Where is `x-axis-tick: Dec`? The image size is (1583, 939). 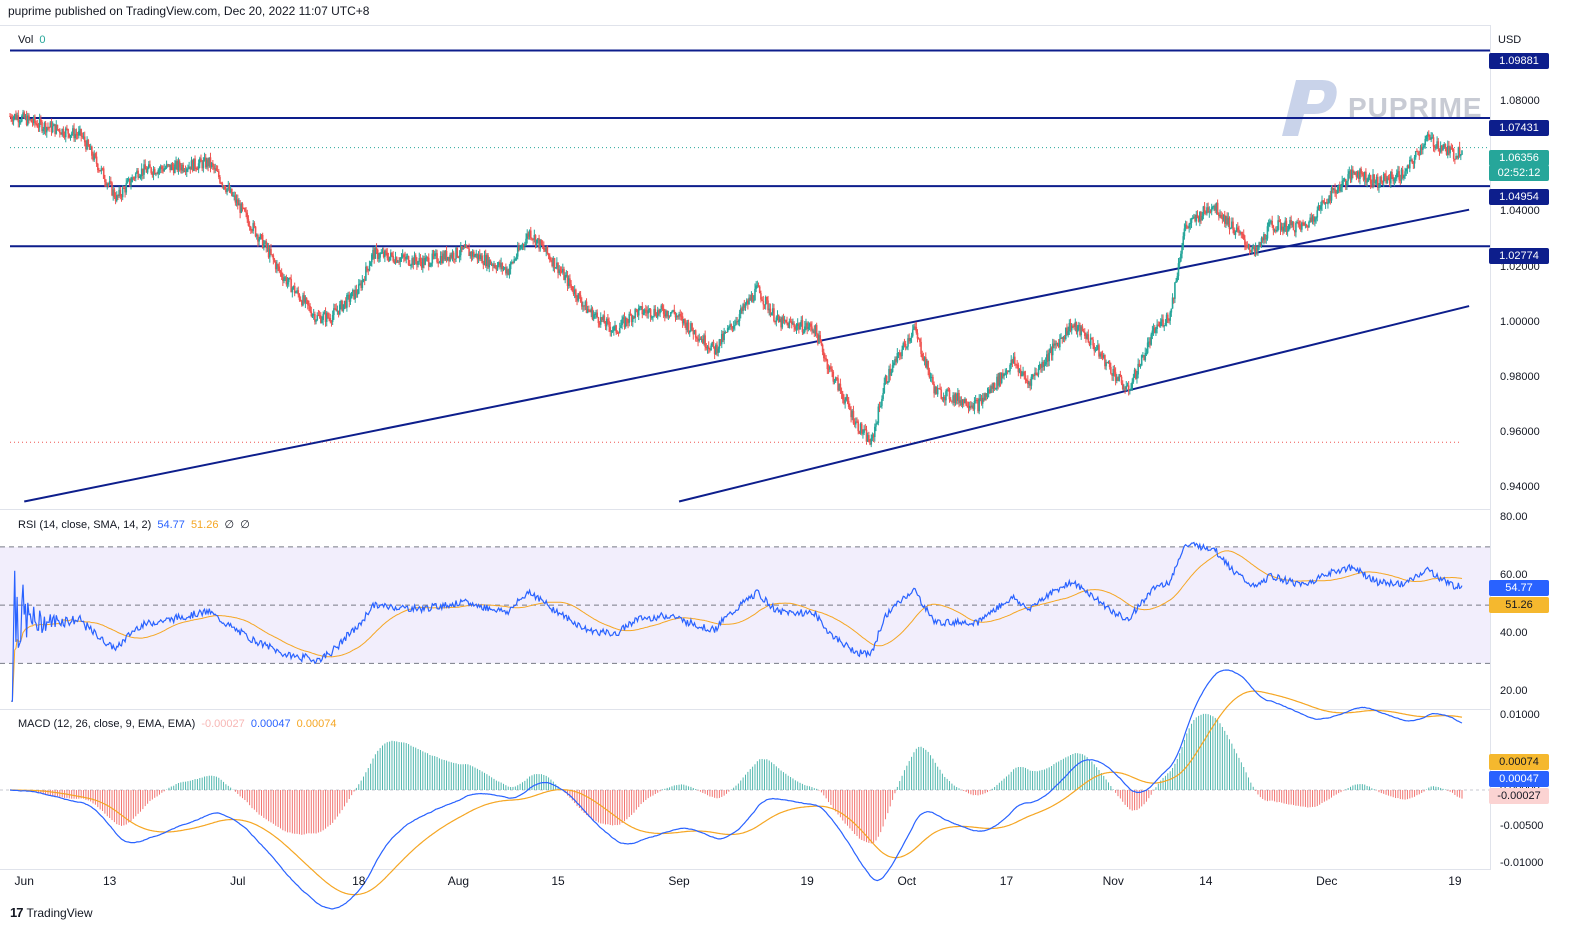
x-axis-tick: Dec is located at coordinates (1327, 881).